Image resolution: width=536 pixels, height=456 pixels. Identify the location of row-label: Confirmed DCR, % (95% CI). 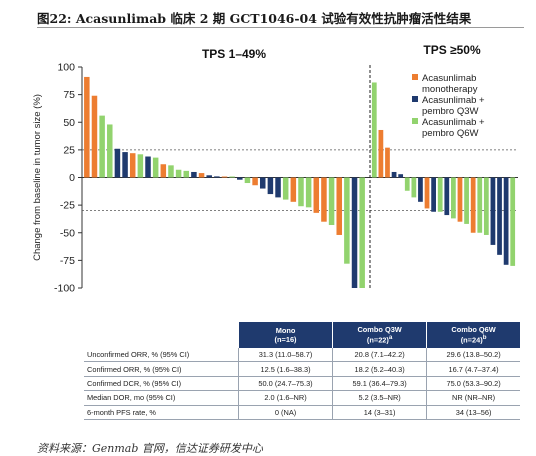
(161, 384).